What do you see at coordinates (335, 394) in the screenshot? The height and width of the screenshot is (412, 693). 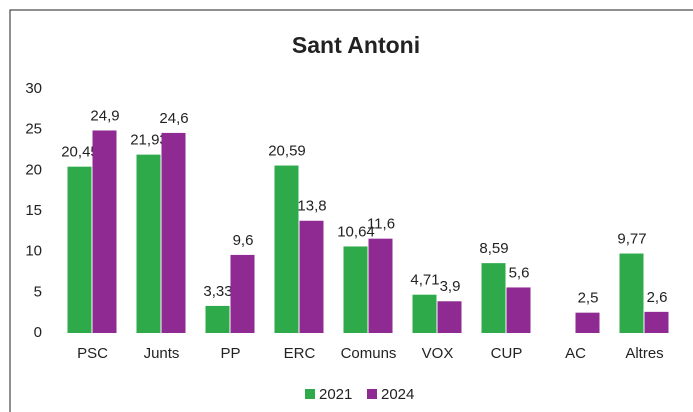 I see `legend-label: 2021` at bounding box center [335, 394].